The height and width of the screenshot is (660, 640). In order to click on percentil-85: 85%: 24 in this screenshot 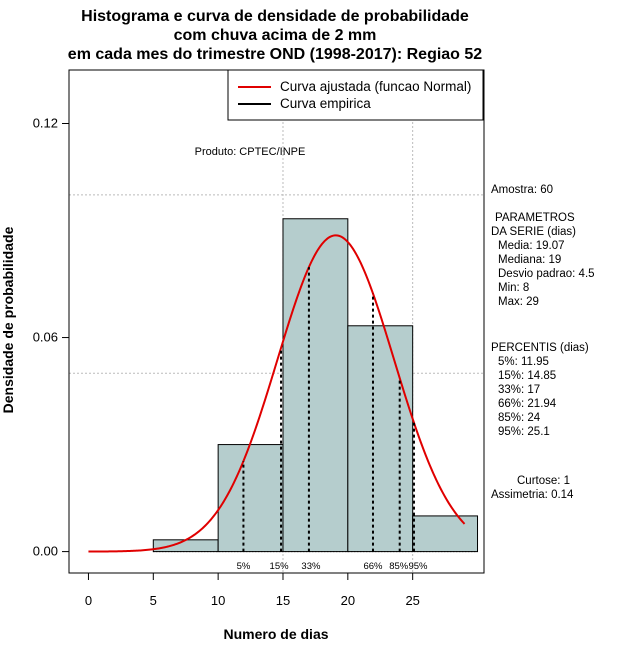, I will do `click(519, 418)`.